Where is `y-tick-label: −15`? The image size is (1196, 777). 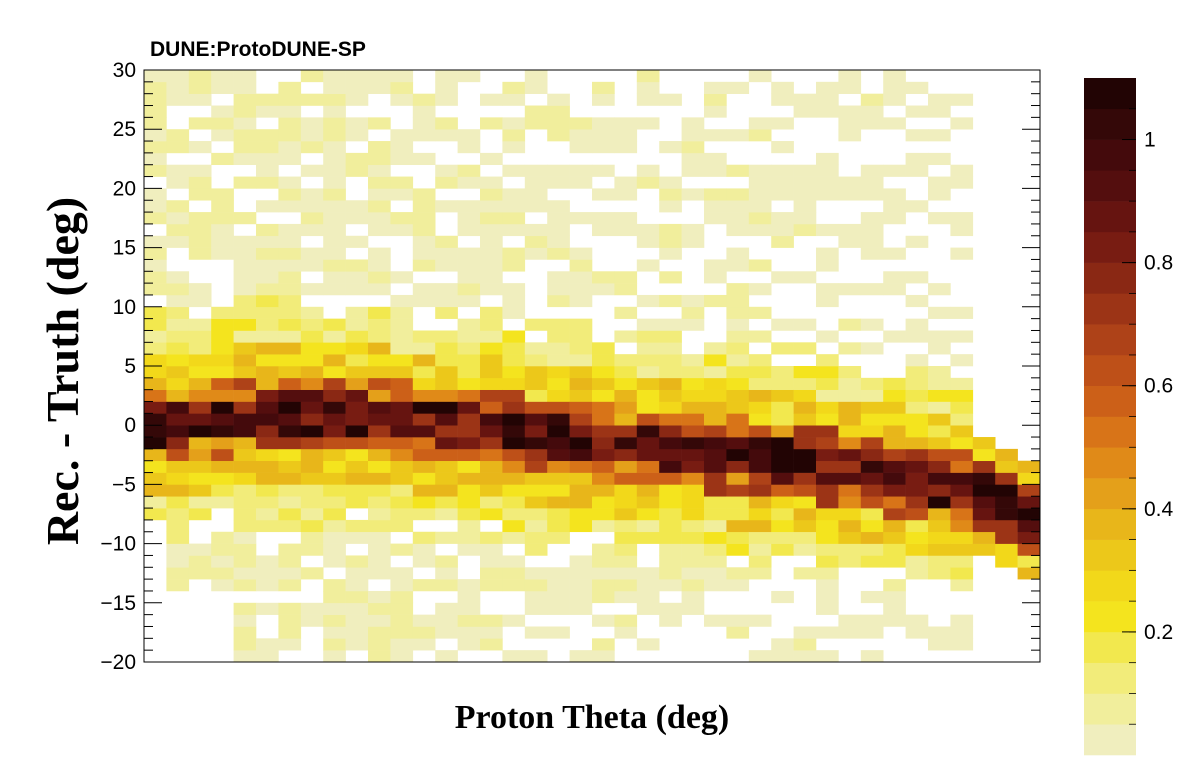 y-tick-label: −15 is located at coordinates (118, 603).